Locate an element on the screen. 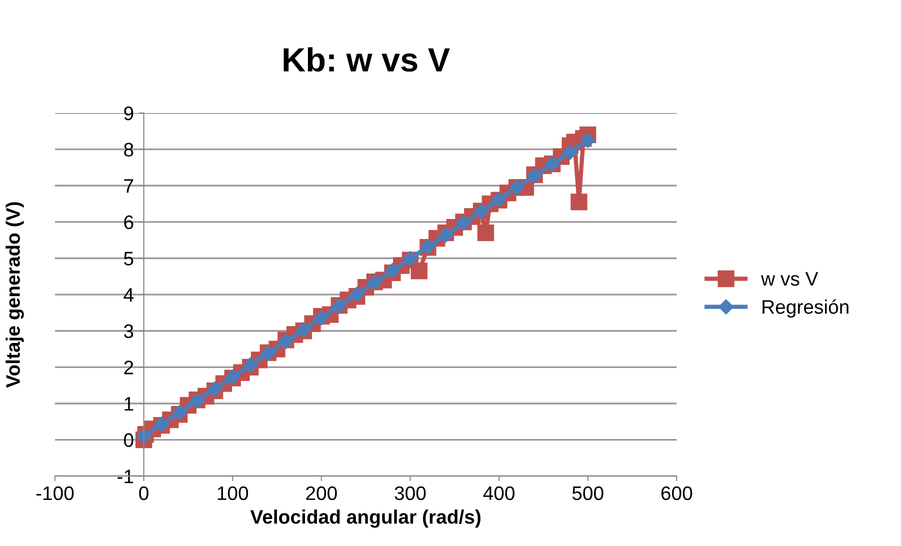 The height and width of the screenshot is (546, 901). x-tick-label: 0 is located at coordinates (143, 493).